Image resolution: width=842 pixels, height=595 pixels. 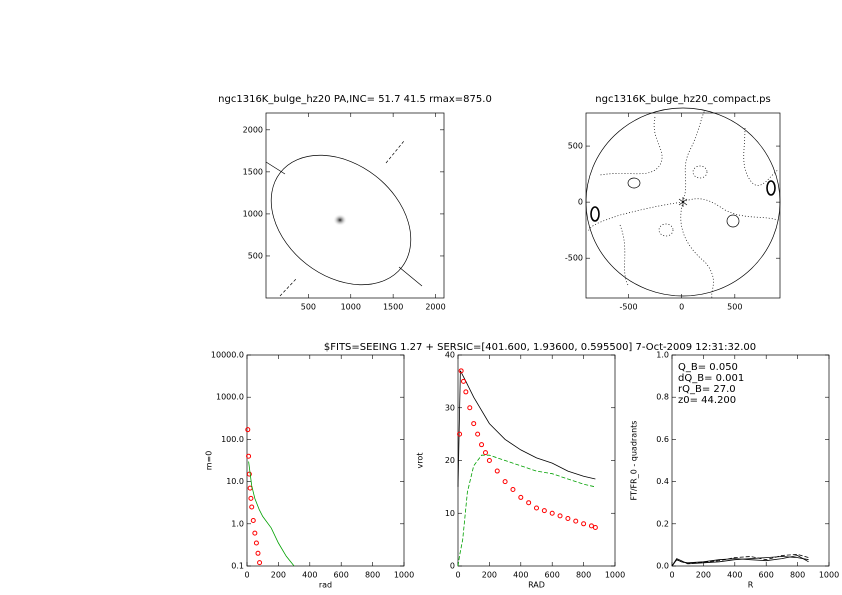 What do you see at coordinates (253, 171) in the screenshot?
I see `y-tick-label: 1500` at bounding box center [253, 171].